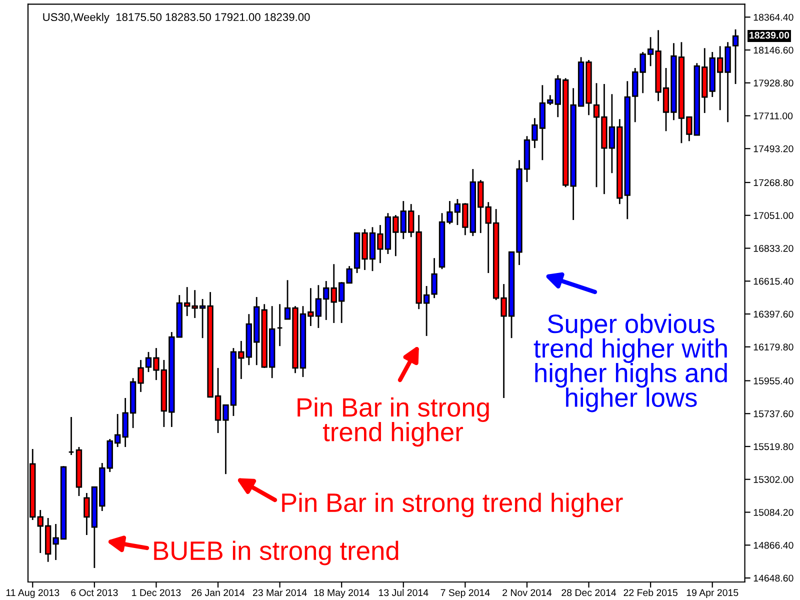 The width and height of the screenshot is (800, 600). Describe the element at coordinates (770, 35) in the screenshot. I see `text: 18239.00` at that location.